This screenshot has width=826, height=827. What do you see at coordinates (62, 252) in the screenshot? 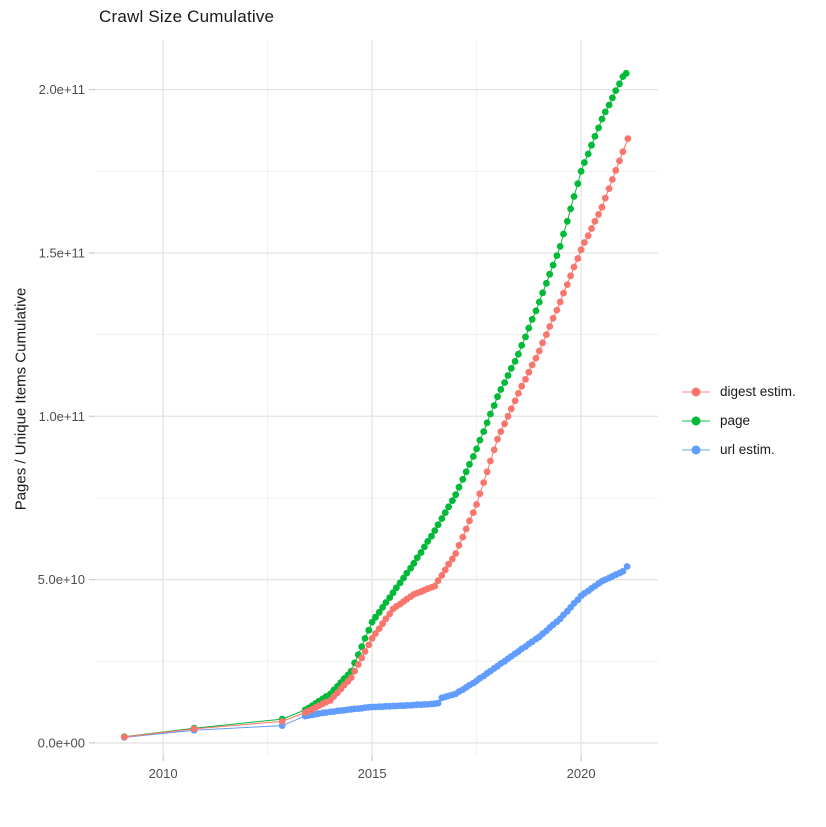
I see `y-tick-label: 1.5e+11` at bounding box center [62, 252].